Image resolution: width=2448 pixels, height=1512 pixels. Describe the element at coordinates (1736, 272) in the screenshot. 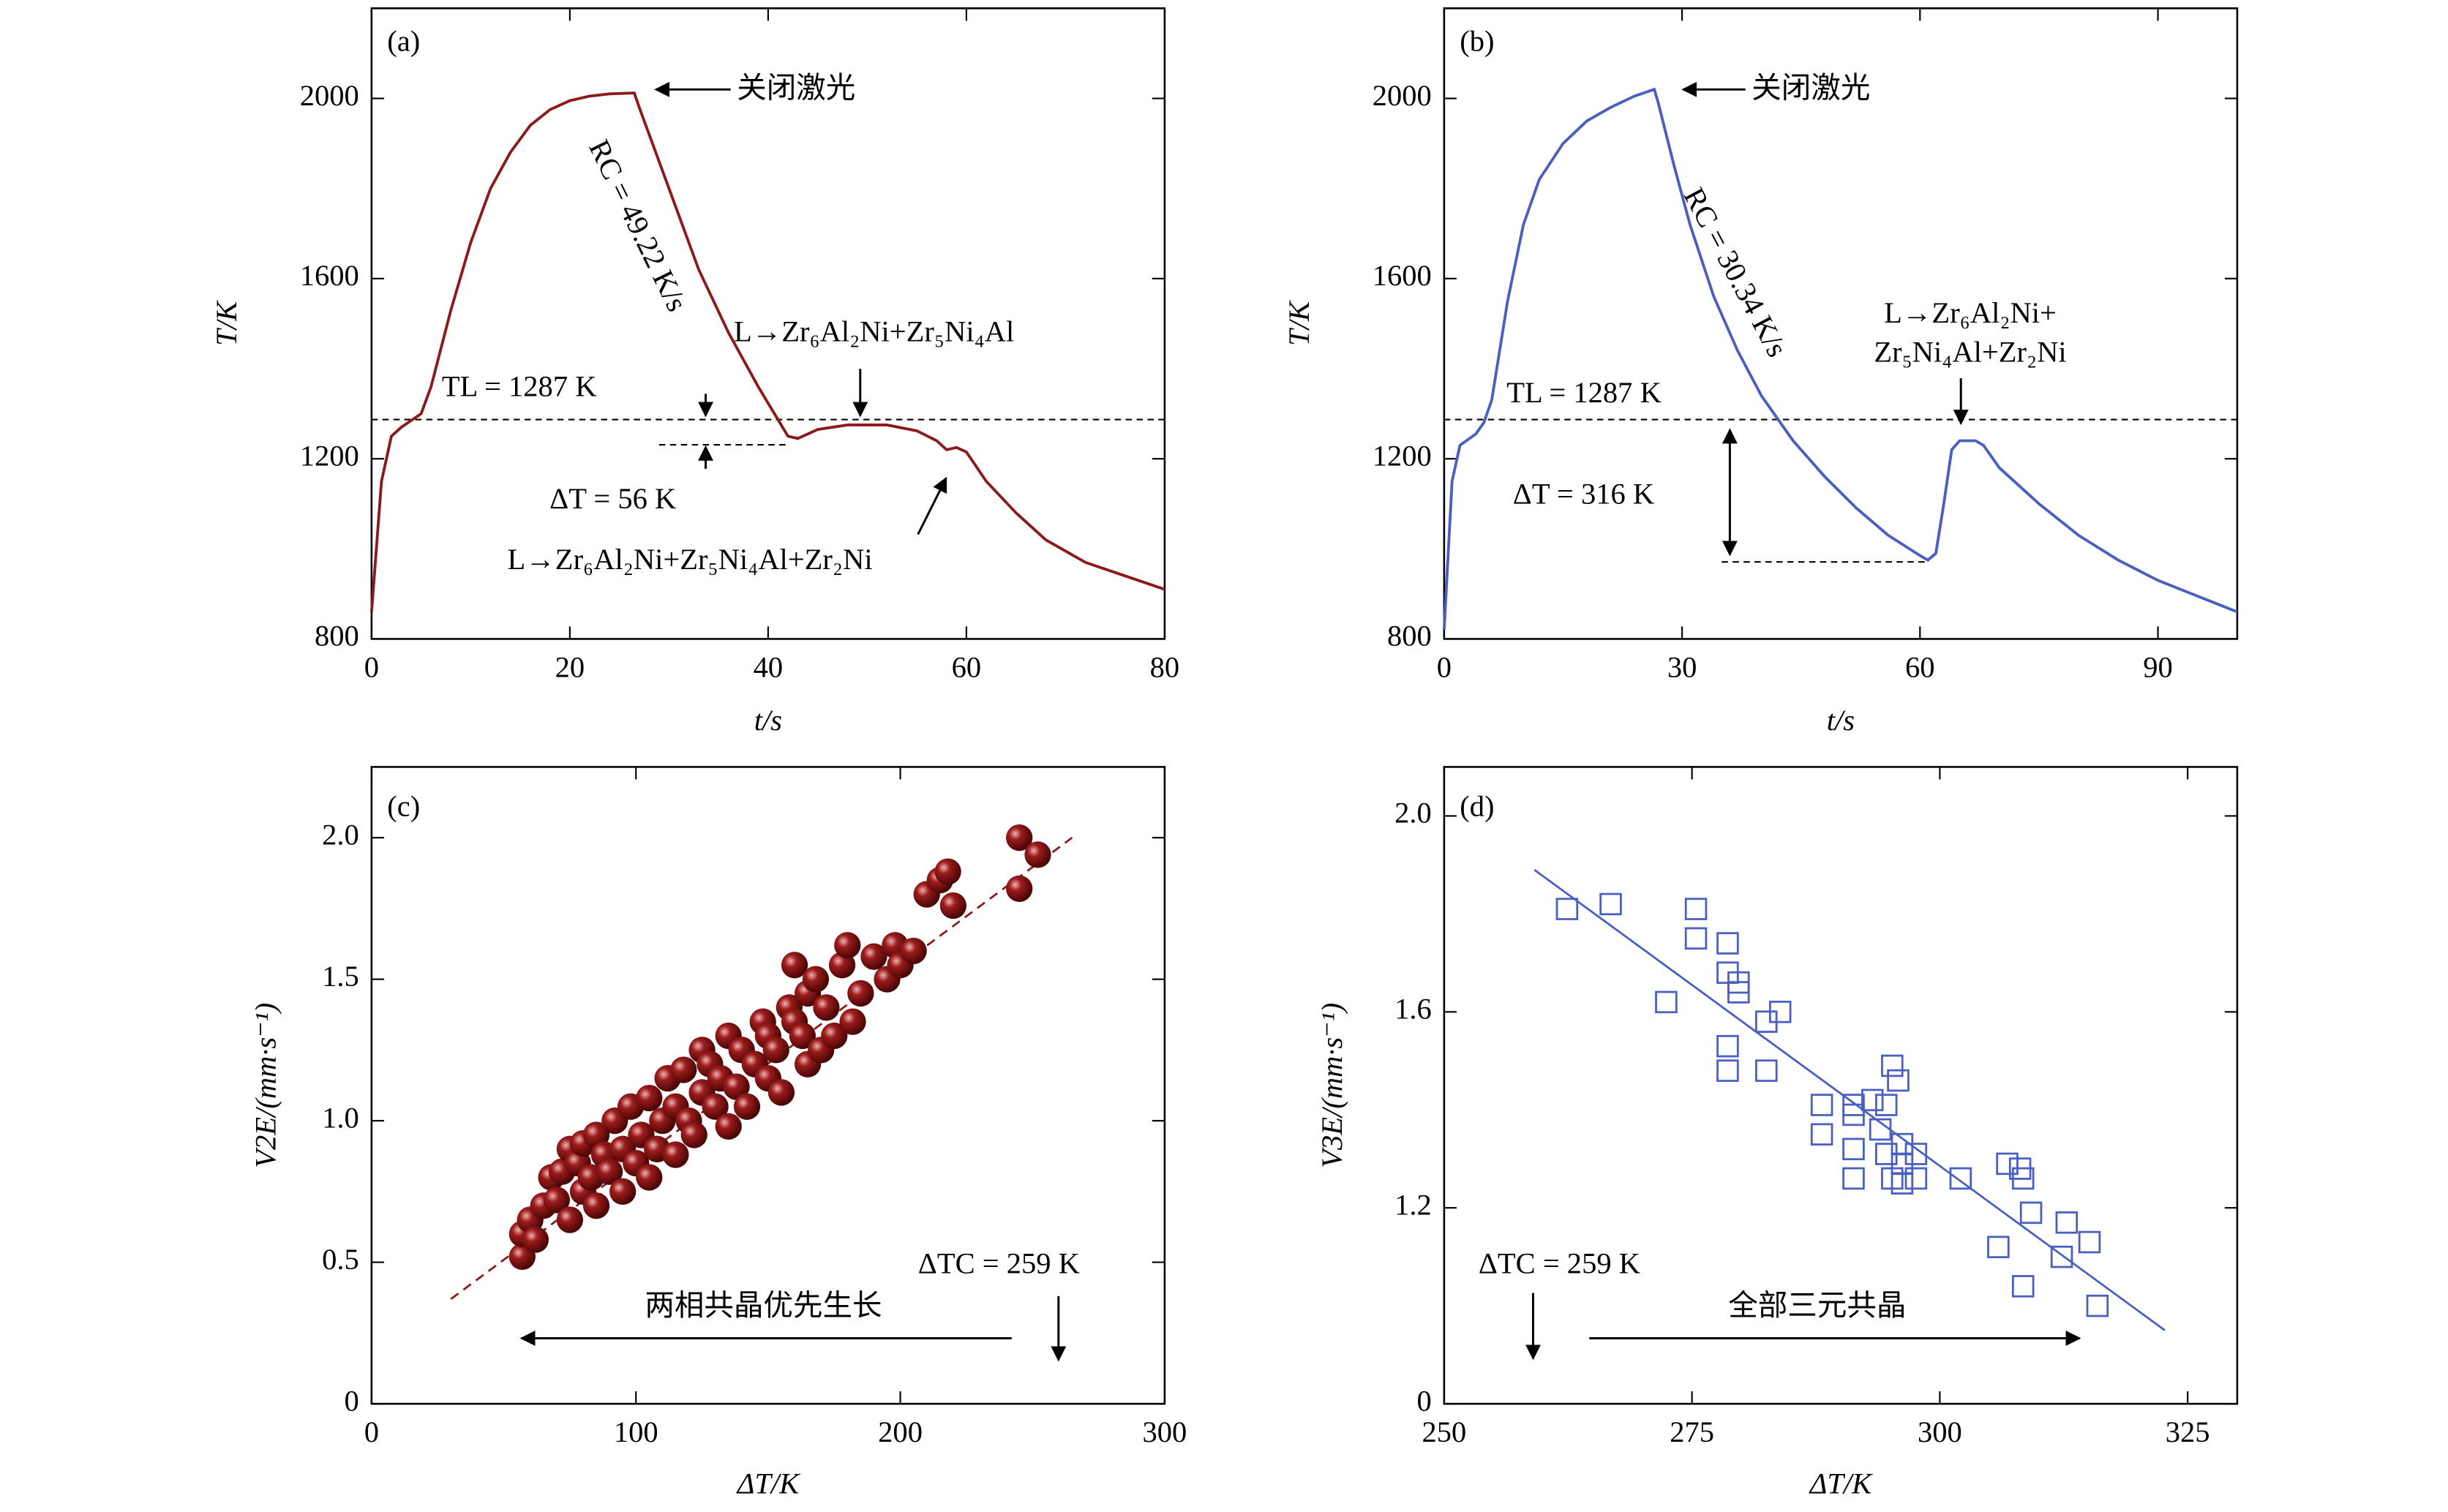

I see `annotation: RC = 30.34 K/s` at that location.